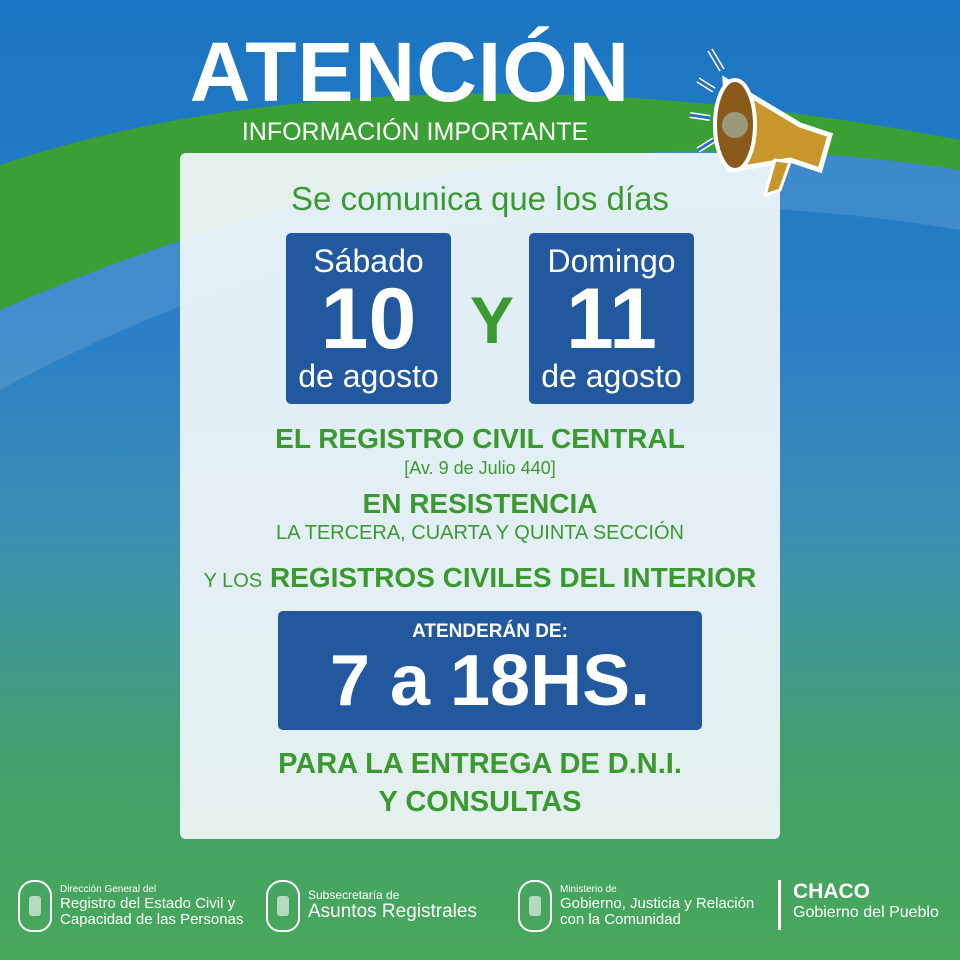  I want to click on logo-text: con la Comunidad, so click(620, 919).